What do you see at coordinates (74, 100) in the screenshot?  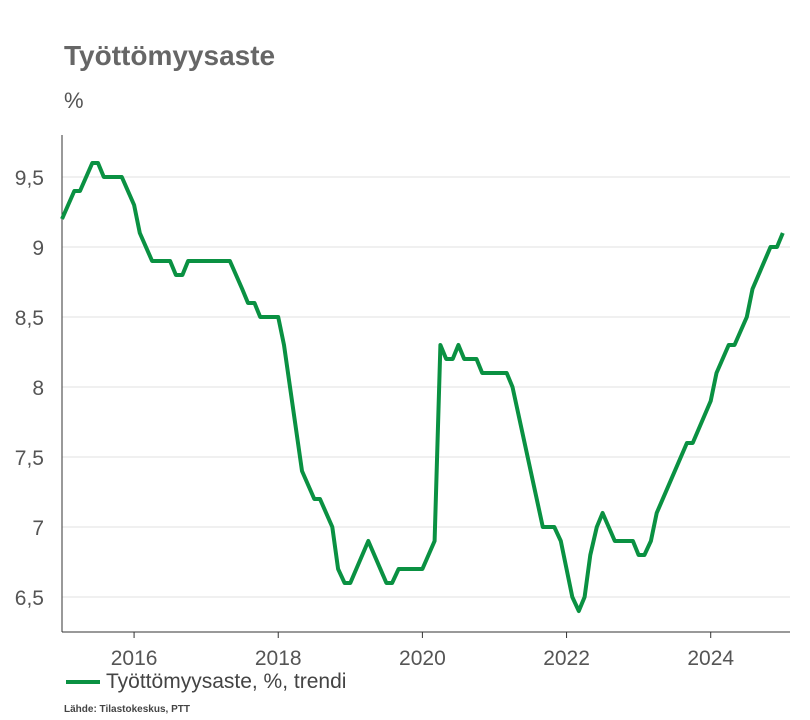 I see `unit-label: %` at bounding box center [74, 100].